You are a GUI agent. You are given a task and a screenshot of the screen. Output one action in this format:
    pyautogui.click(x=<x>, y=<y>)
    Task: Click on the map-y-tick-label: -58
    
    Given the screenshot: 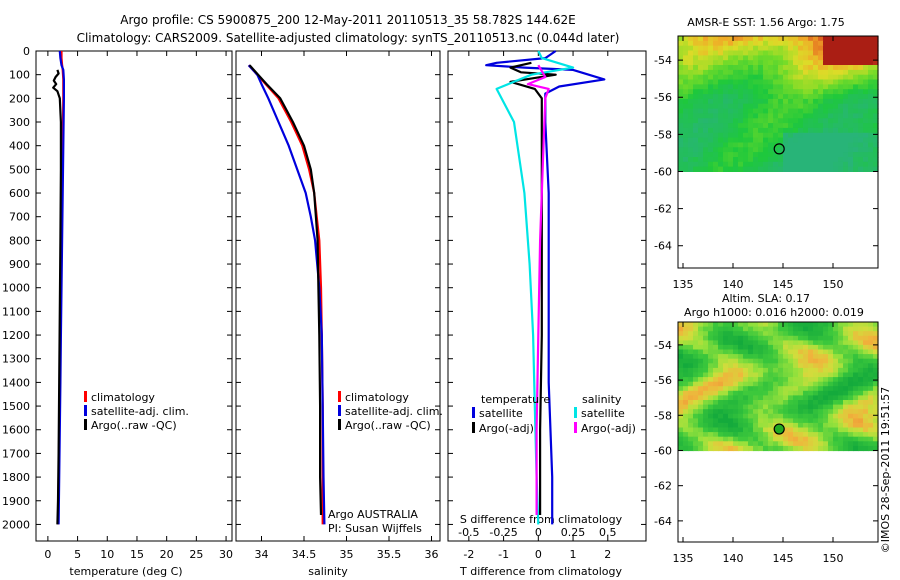 What is the action you would take?
    pyautogui.click(x=663, y=134)
    